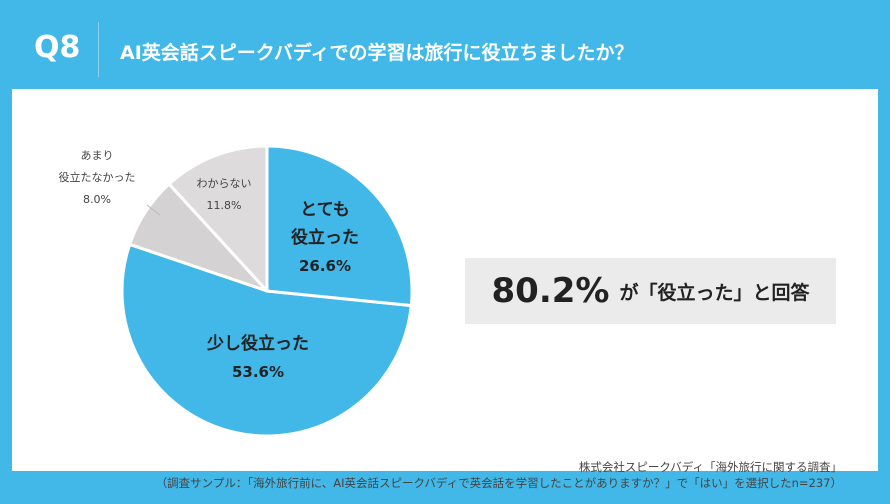 Image resolution: width=890 pixels, height=504 pixels. Describe the element at coordinates (710, 467) in the screenshot. I see `source-line: 株式会社スピークバディ「海外旅行に関する調査」` at that location.